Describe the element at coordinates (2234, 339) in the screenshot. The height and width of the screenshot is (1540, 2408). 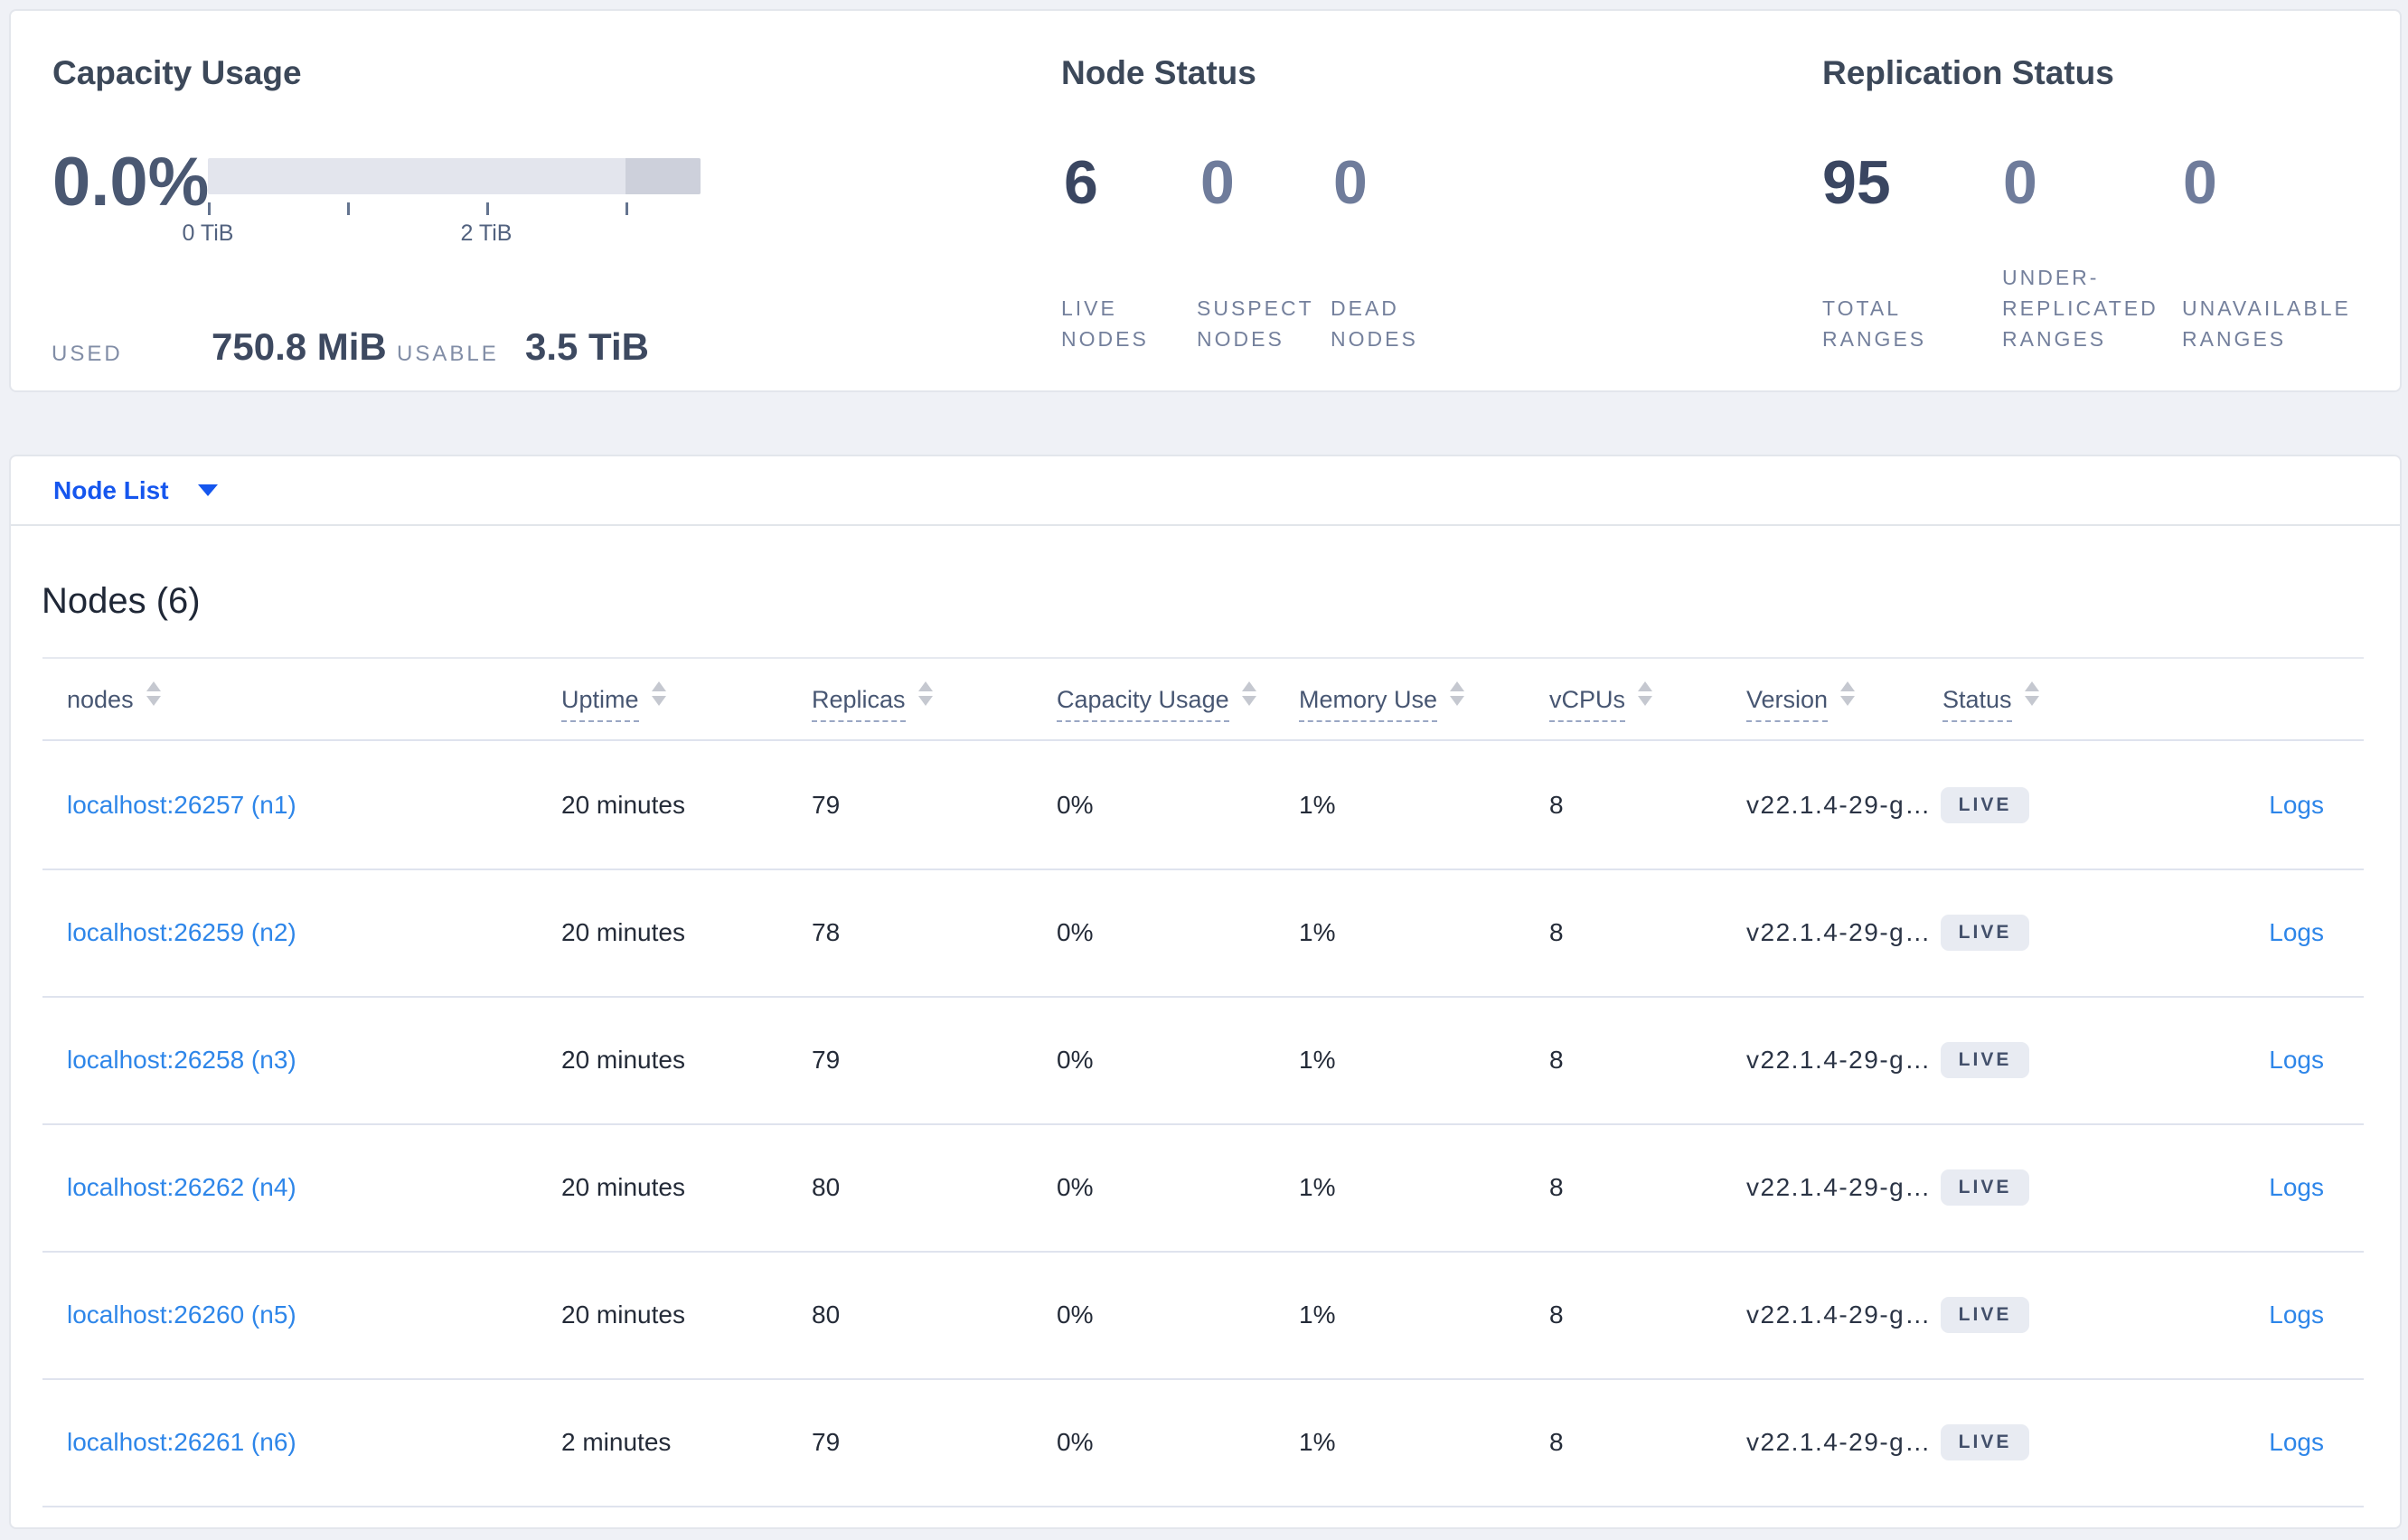
I see `label-line: RANGES` at that location.